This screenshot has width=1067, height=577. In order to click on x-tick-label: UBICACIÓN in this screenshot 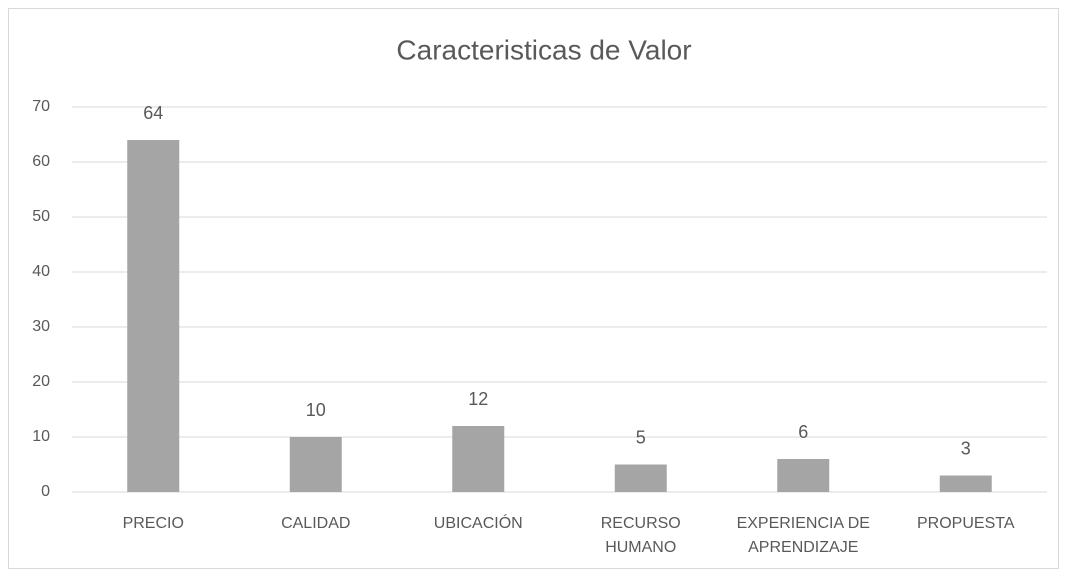, I will do `click(478, 523)`.